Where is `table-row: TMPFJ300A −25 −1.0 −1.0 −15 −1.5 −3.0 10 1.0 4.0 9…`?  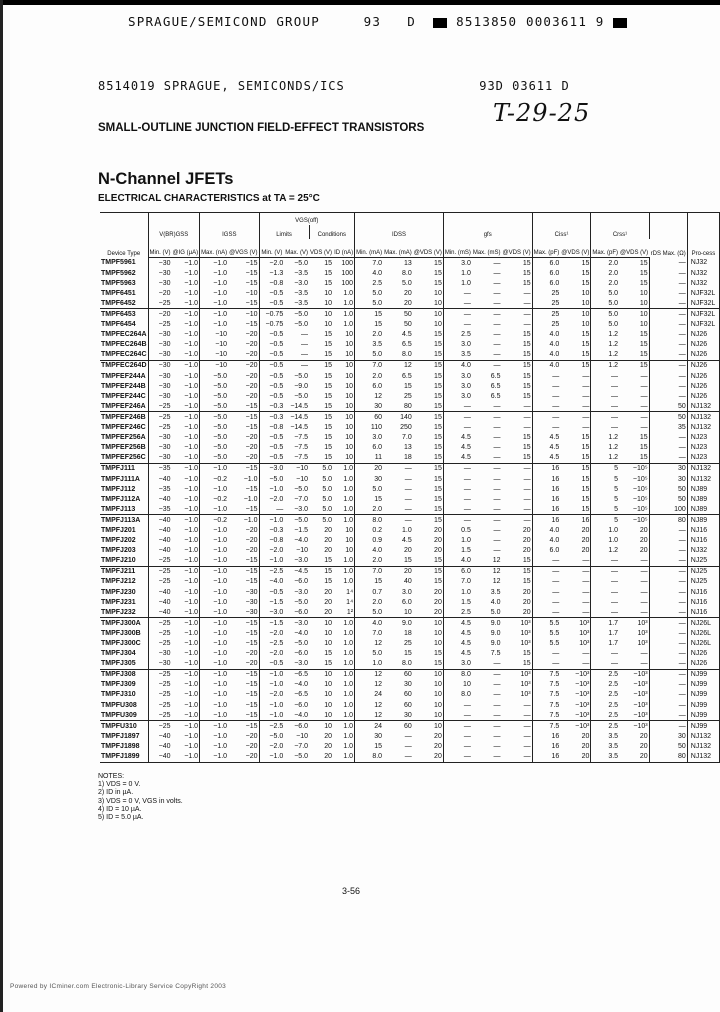 table-row: TMPFJ300A −25 −1.0 −1.0 −15 −1.5 −3.0 10 1.0 4.0 9… is located at coordinates (410, 623).